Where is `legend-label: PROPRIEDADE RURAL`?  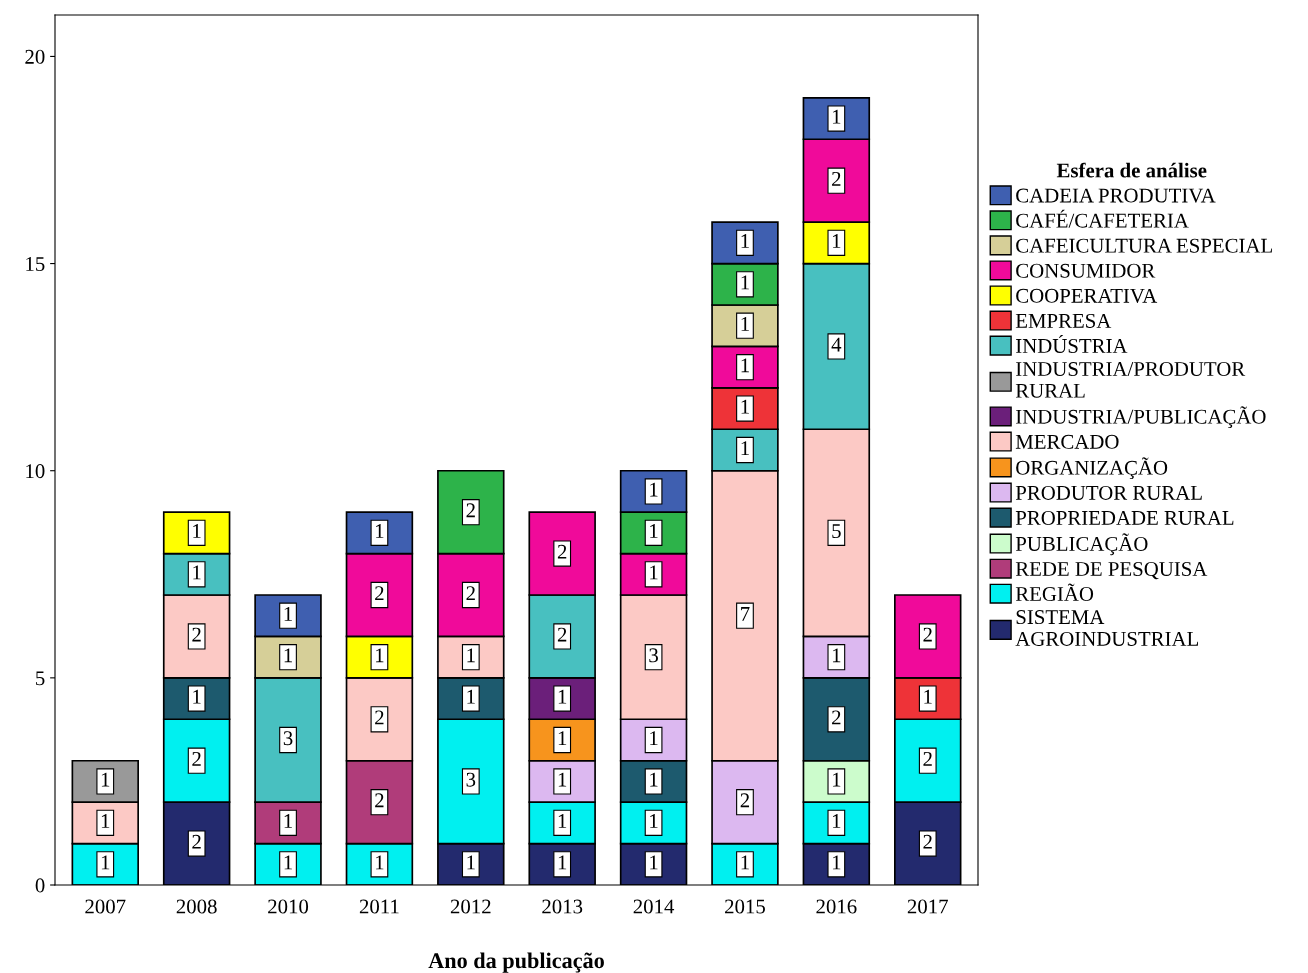
legend-label: PROPRIEDADE RURAL is located at coordinates (1124, 517).